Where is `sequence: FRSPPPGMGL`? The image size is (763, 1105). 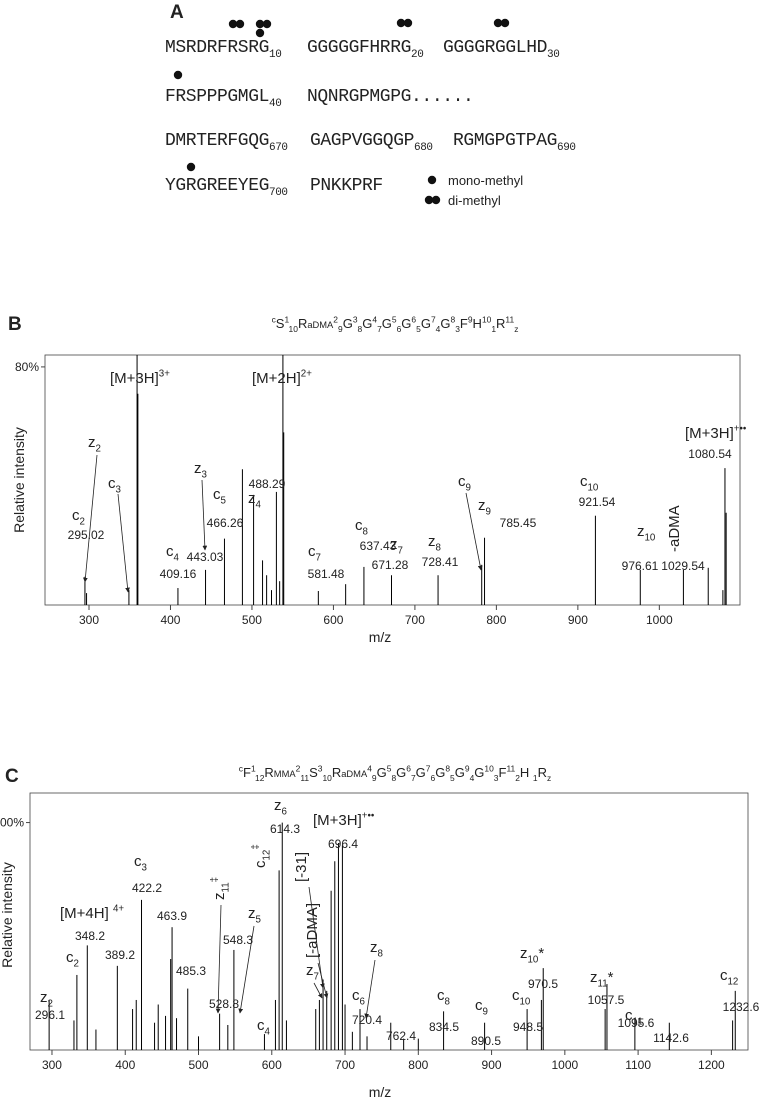
sequence: FRSPPPGMGL is located at coordinates (217, 97).